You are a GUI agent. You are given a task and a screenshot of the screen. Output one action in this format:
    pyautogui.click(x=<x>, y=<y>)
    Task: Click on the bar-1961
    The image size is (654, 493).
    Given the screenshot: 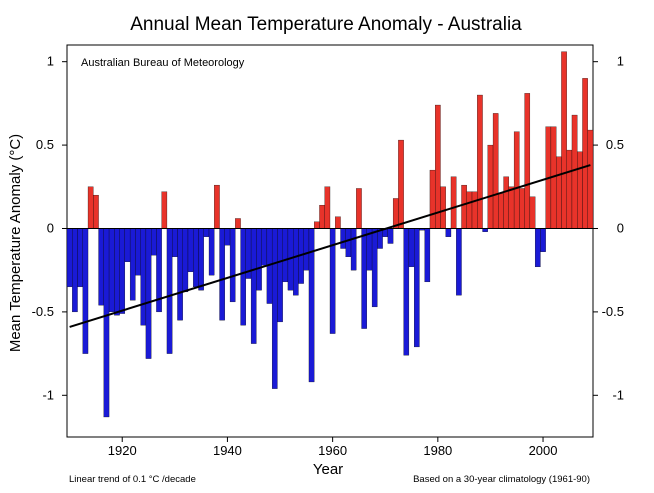 What is the action you would take?
    pyautogui.click(x=338, y=222)
    